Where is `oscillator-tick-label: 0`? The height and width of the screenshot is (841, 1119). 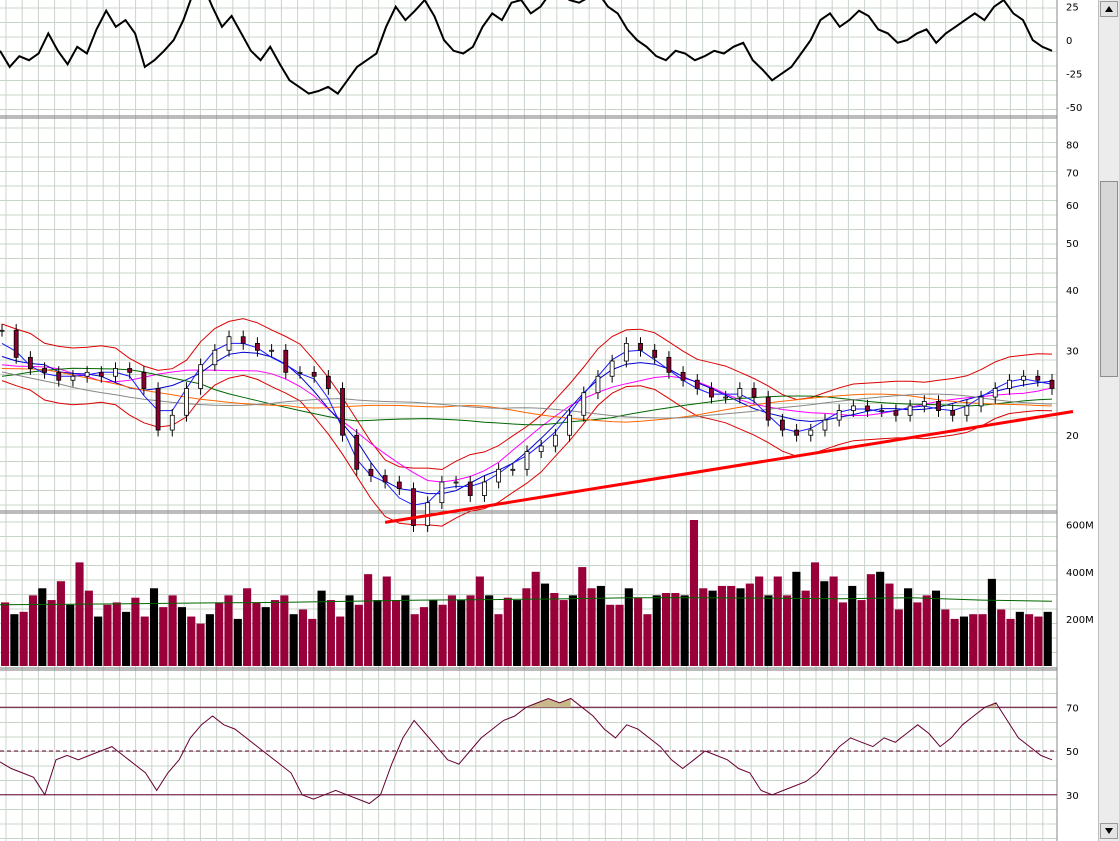
oscillator-tick-label: 0 is located at coordinates (1069, 41).